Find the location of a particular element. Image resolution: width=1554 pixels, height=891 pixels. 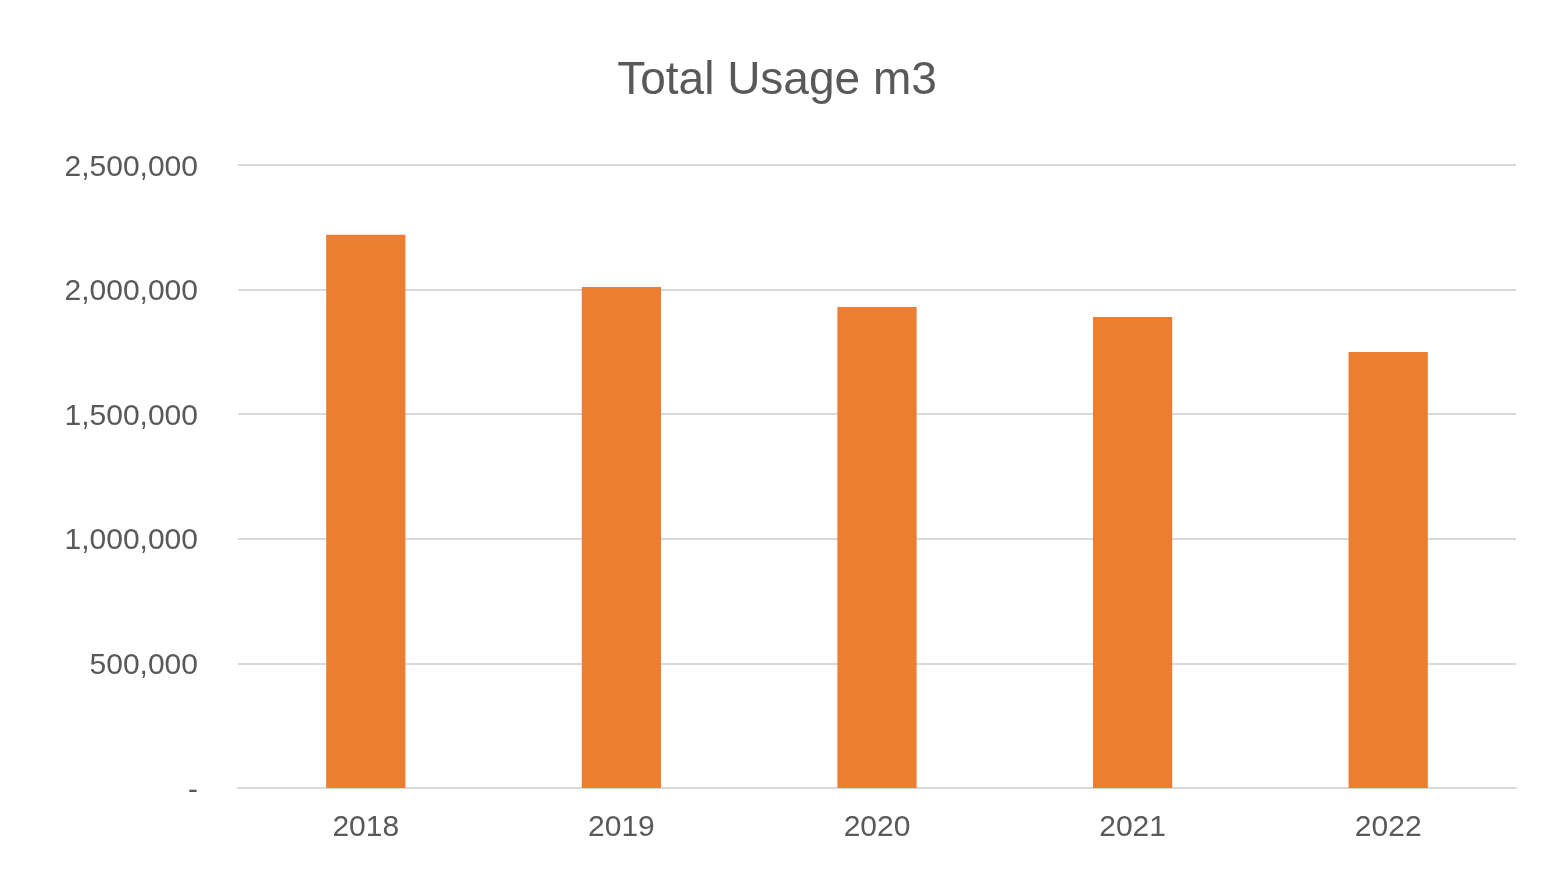

chart-title: Total Usage m3 is located at coordinates (777, 78).